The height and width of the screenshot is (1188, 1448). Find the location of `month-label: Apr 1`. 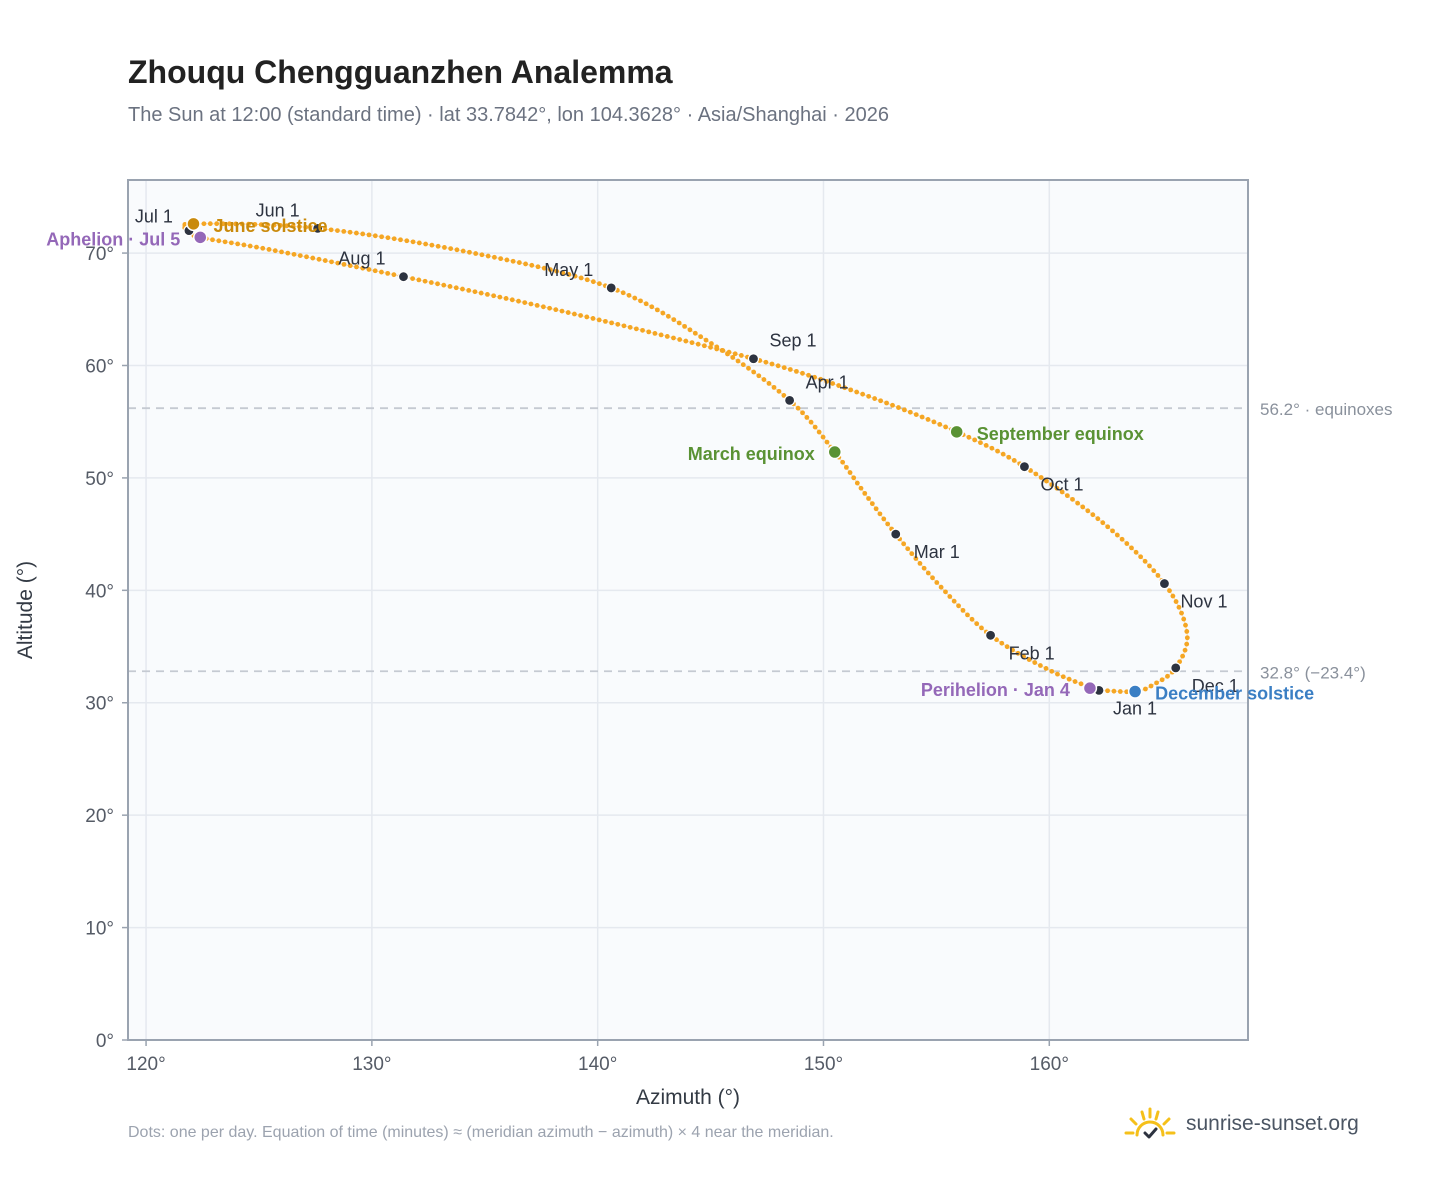

month-label: Apr 1 is located at coordinates (827, 382).